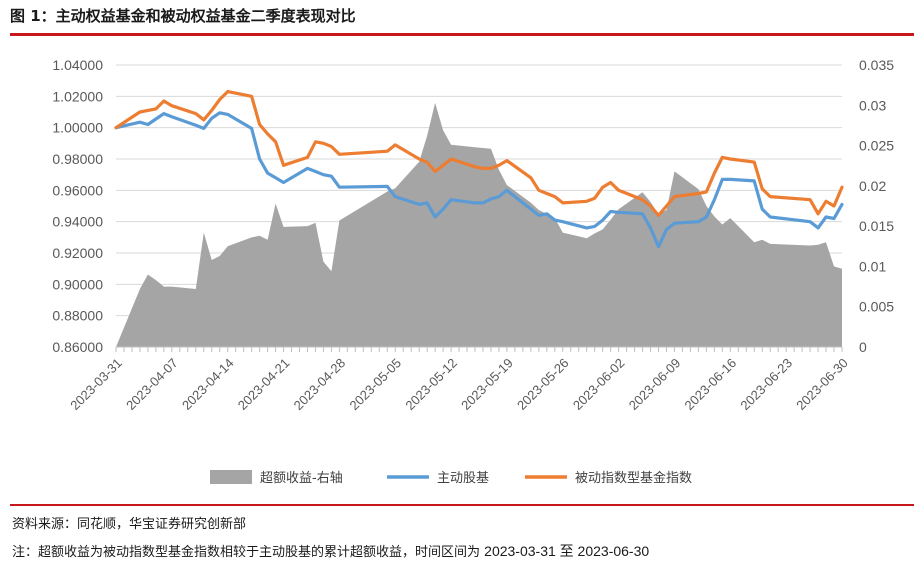  I want to click on x-tick-label: 2023-03-31, so click(96, 384).